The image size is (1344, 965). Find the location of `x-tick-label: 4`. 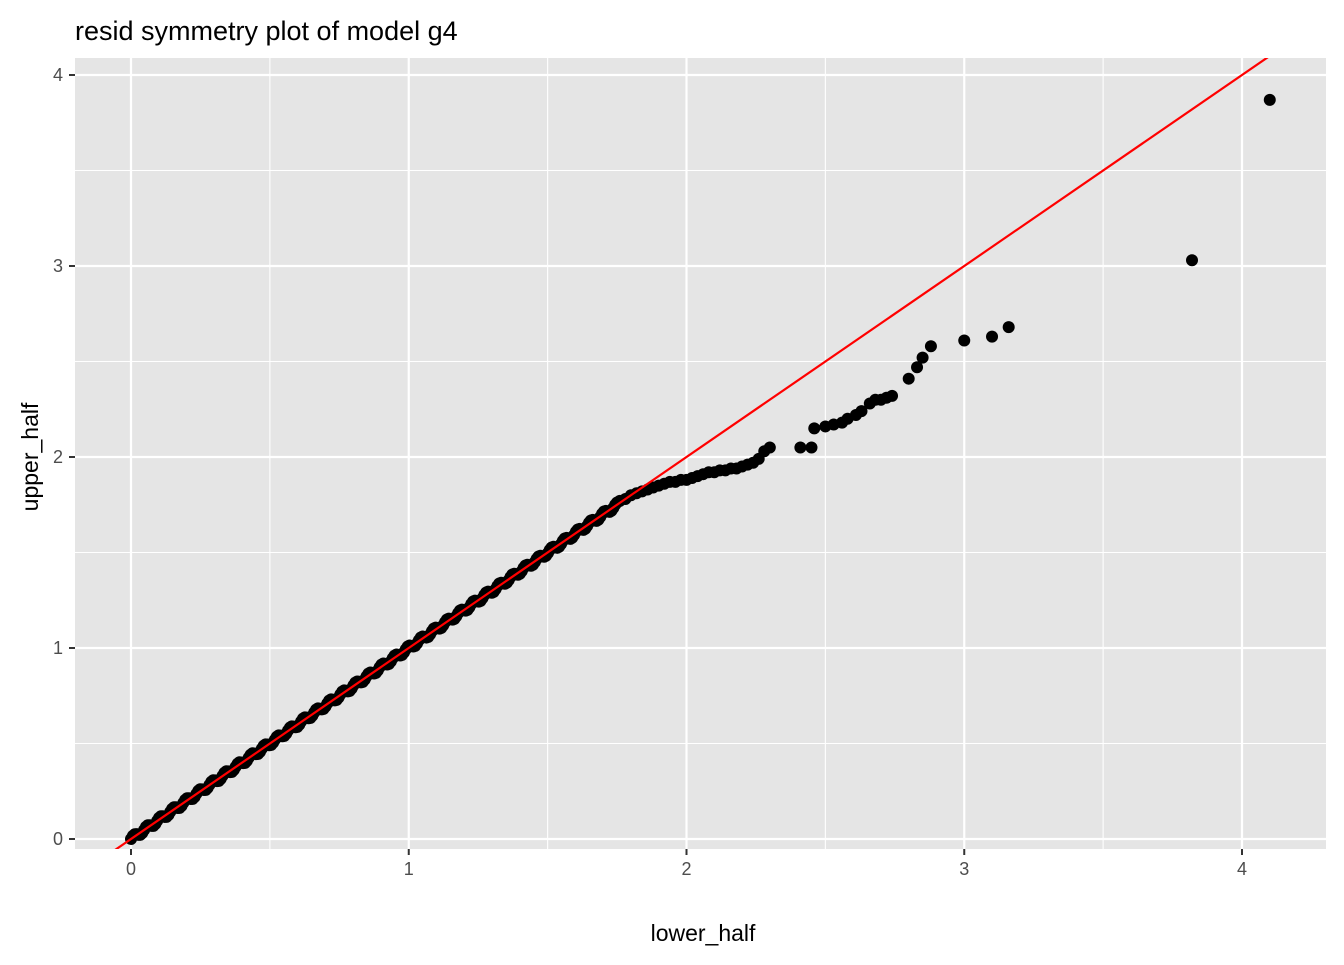

x-tick-label: 4 is located at coordinates (1242, 869).